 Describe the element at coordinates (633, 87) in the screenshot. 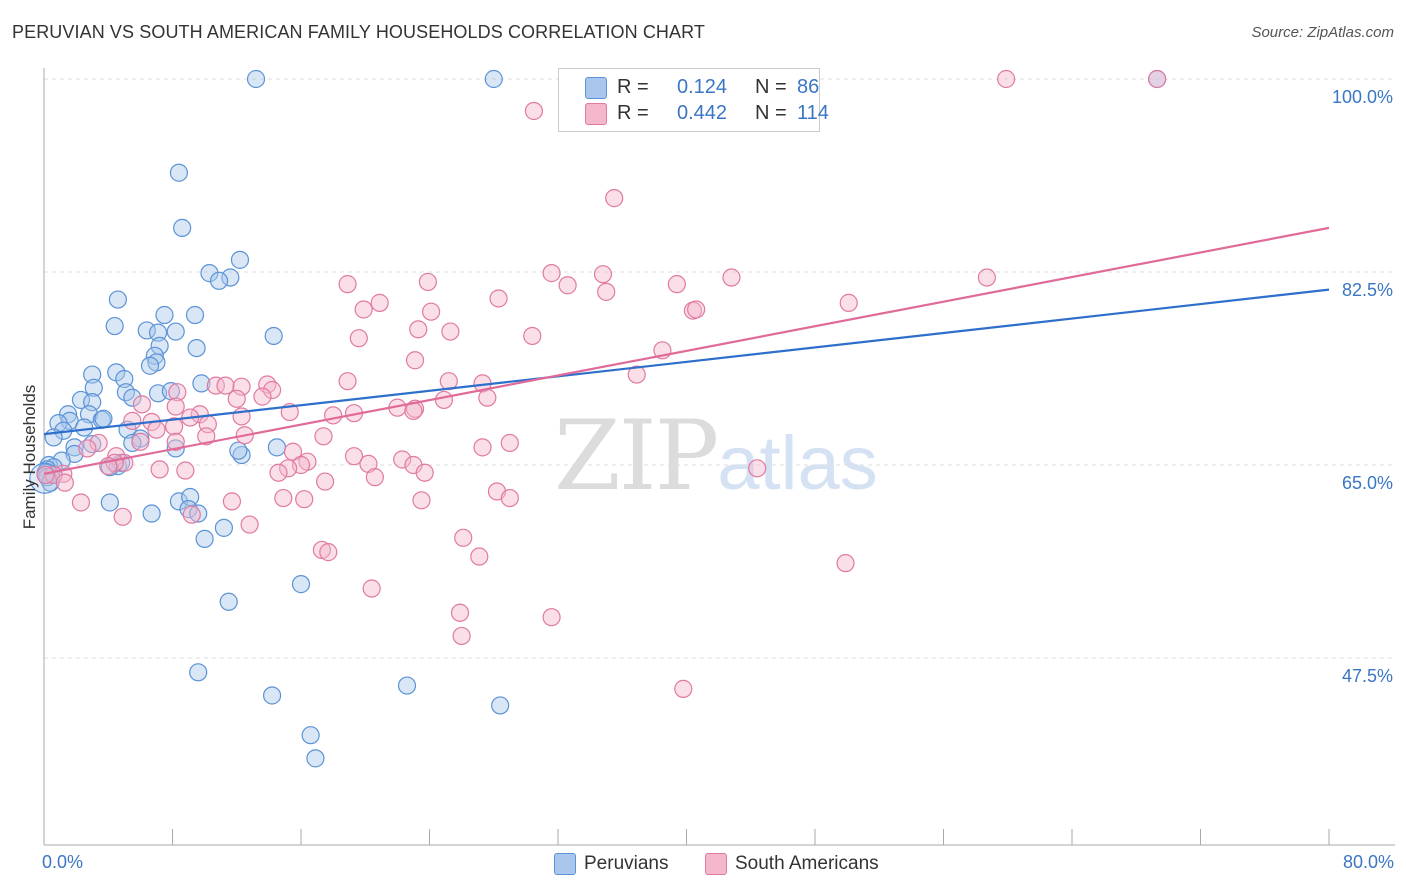

I see `peruvians-r-label: R =` at that location.